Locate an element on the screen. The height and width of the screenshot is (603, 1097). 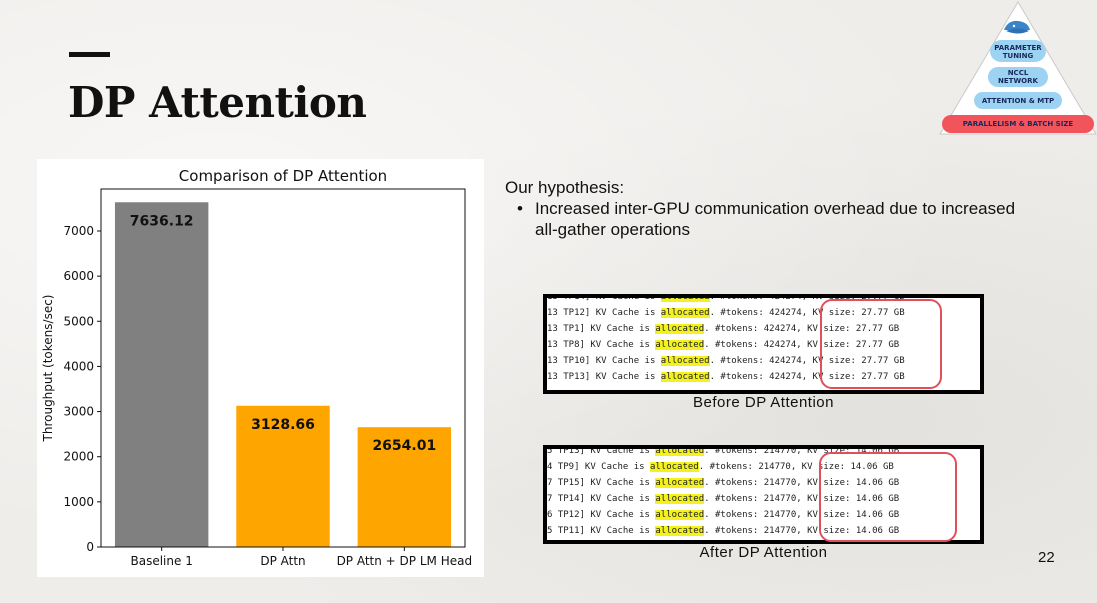
pyramid-level-attention is located at coordinates (1018, 100).